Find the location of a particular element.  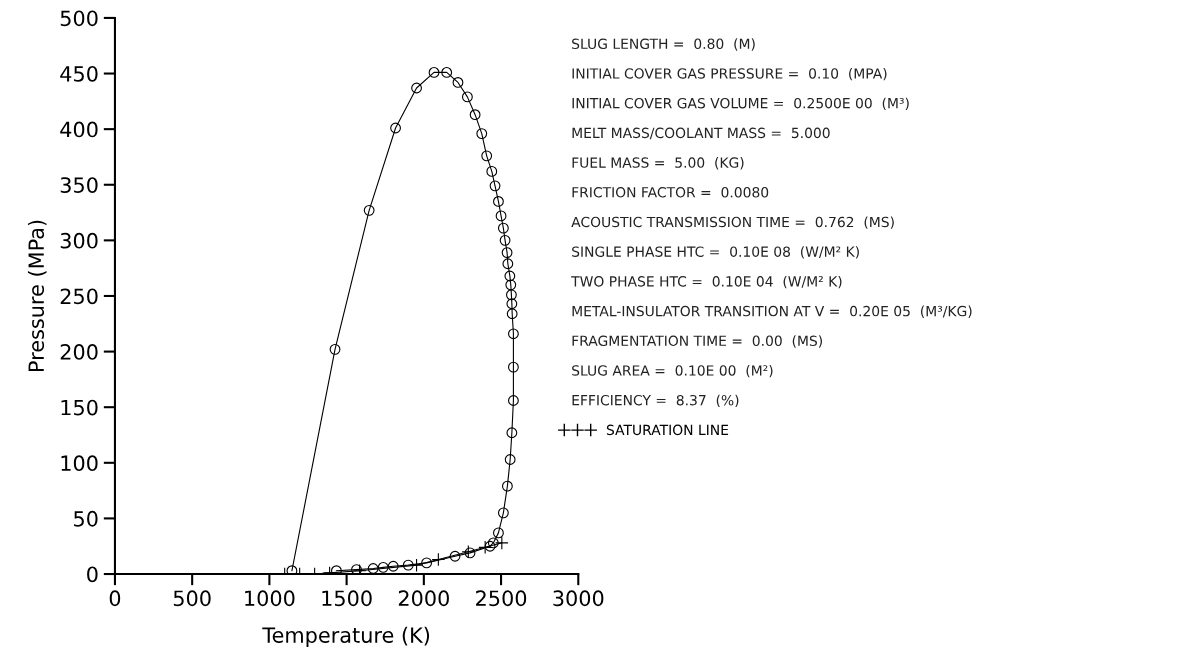

annotation: MELT MASS/COOLANT MASS = 5.000 is located at coordinates (701, 133).